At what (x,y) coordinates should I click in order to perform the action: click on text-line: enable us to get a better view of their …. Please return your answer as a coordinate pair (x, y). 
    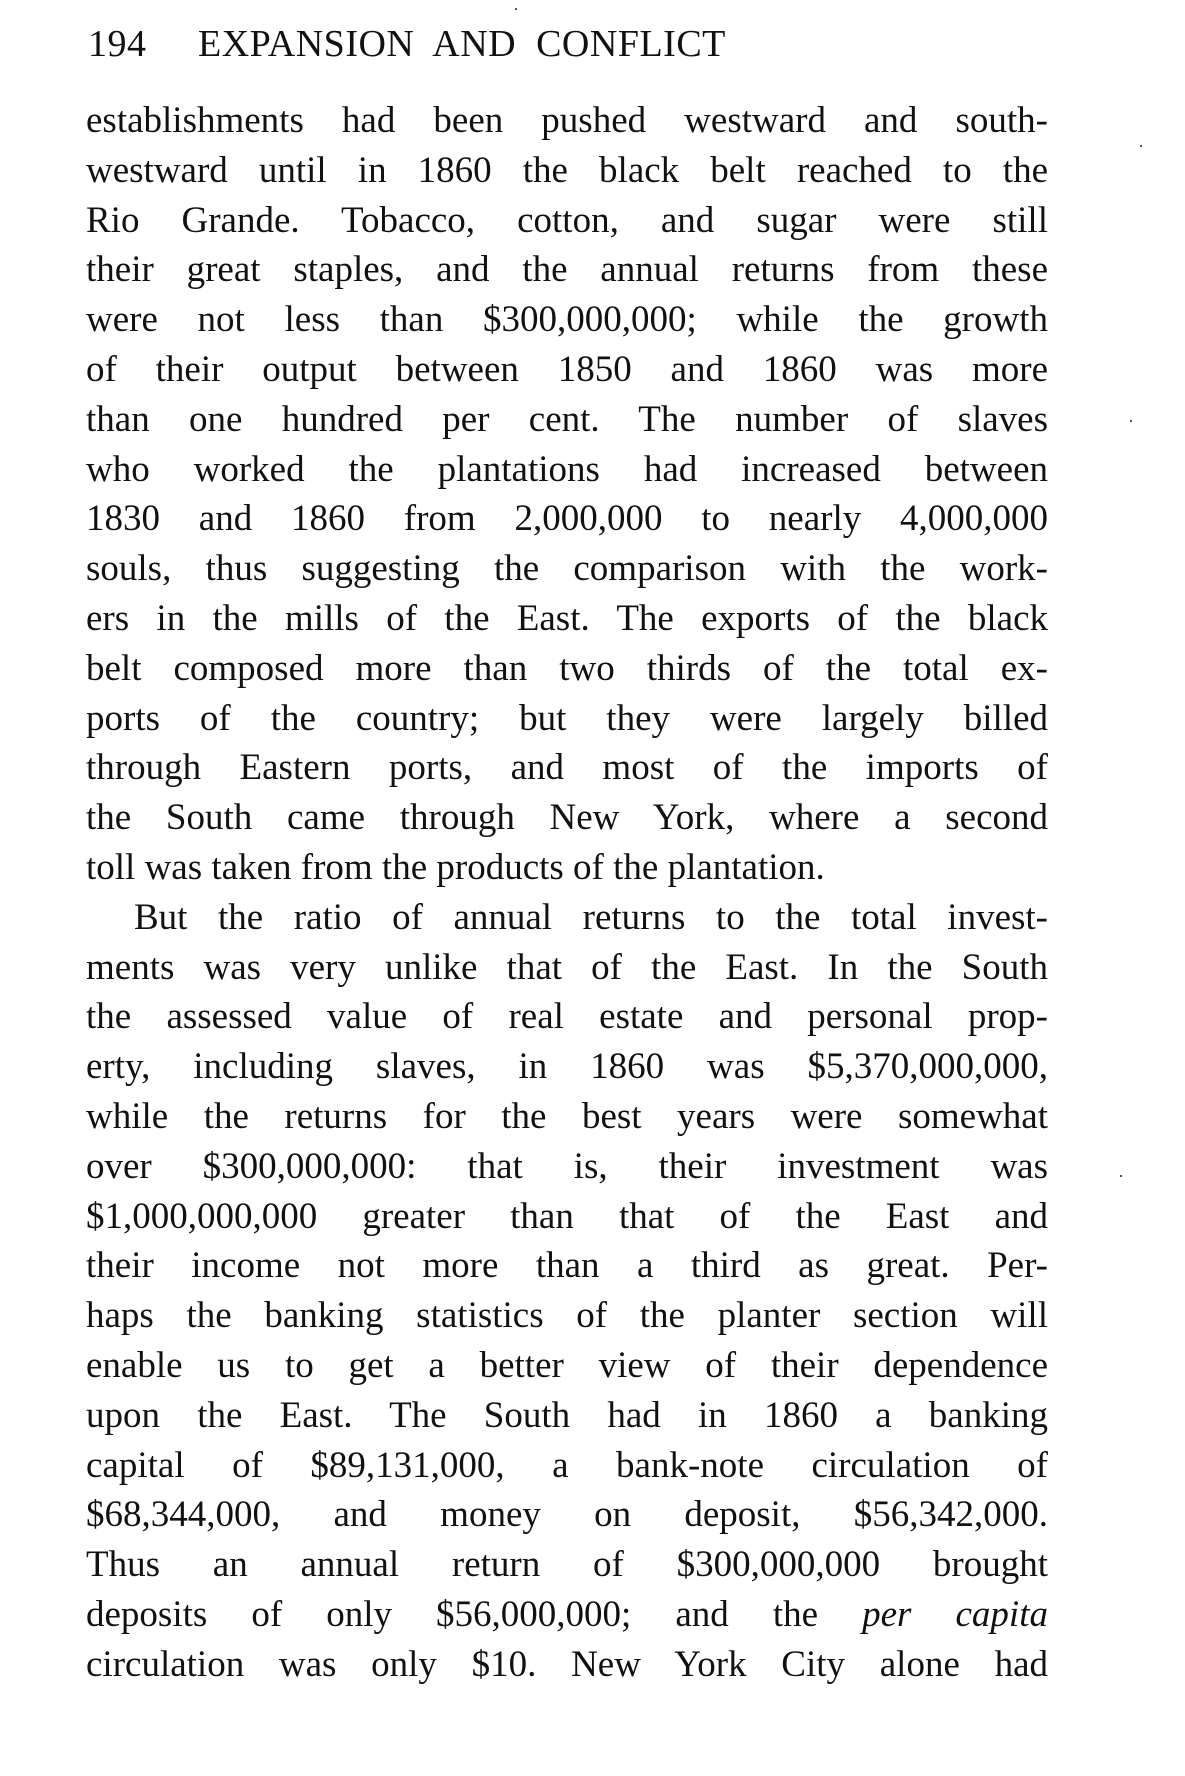
    Looking at the image, I should click on (567, 1365).